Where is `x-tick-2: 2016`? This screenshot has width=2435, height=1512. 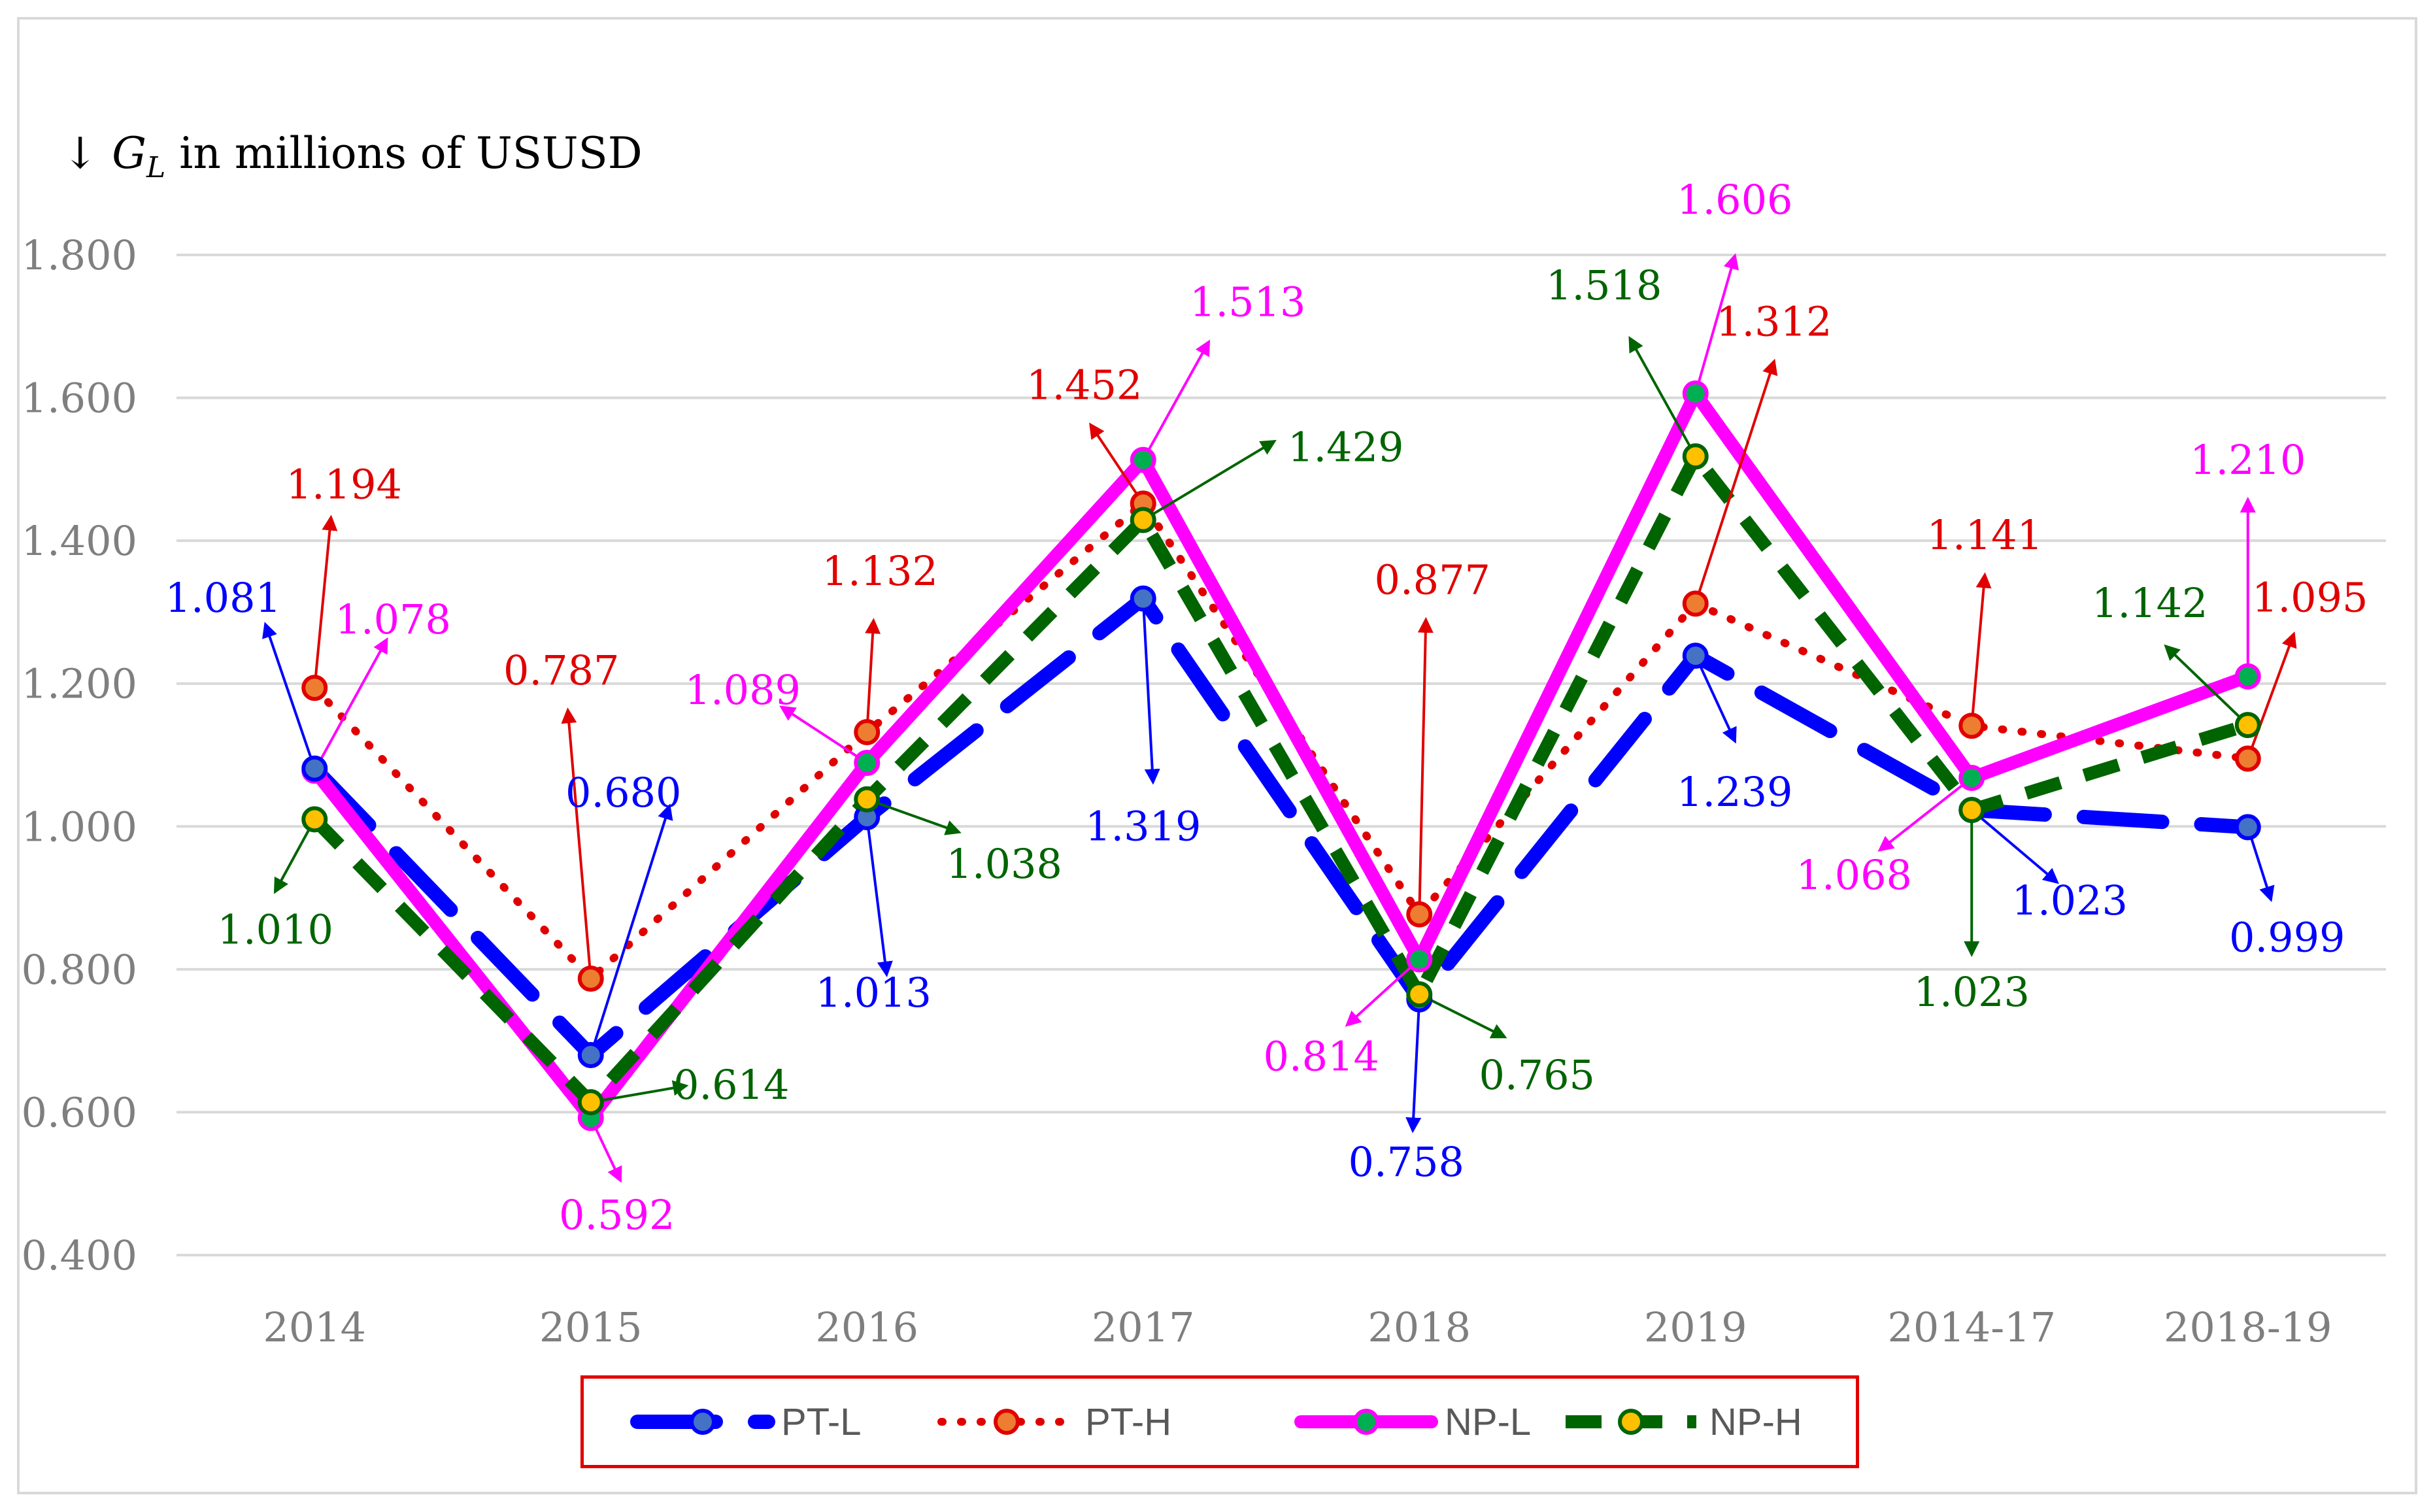 x-tick-2: 2016 is located at coordinates (866, 1327).